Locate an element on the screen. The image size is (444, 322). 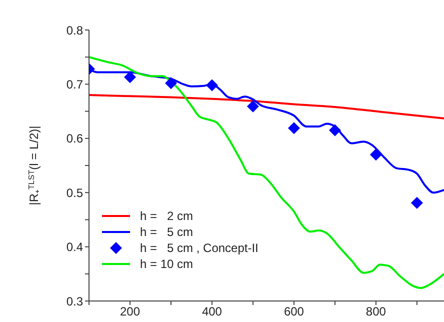
legend-label: h = 10 cm is located at coordinates (167, 264).